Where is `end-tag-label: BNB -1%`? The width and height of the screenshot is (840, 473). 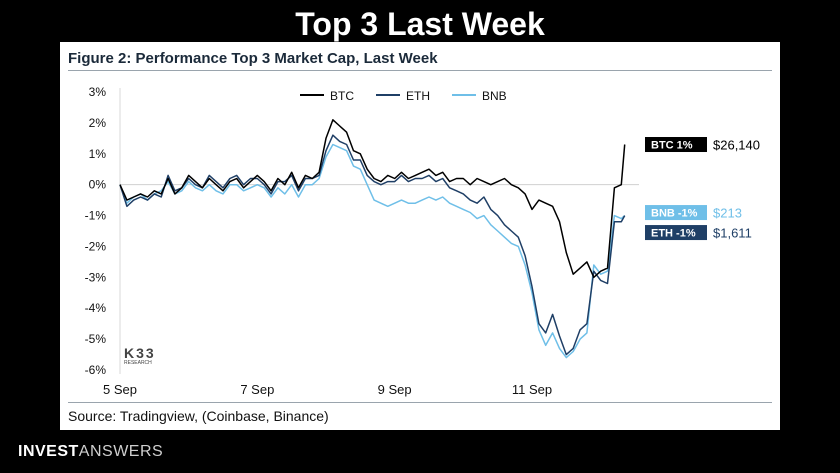 end-tag-label: BNB -1% is located at coordinates (674, 214).